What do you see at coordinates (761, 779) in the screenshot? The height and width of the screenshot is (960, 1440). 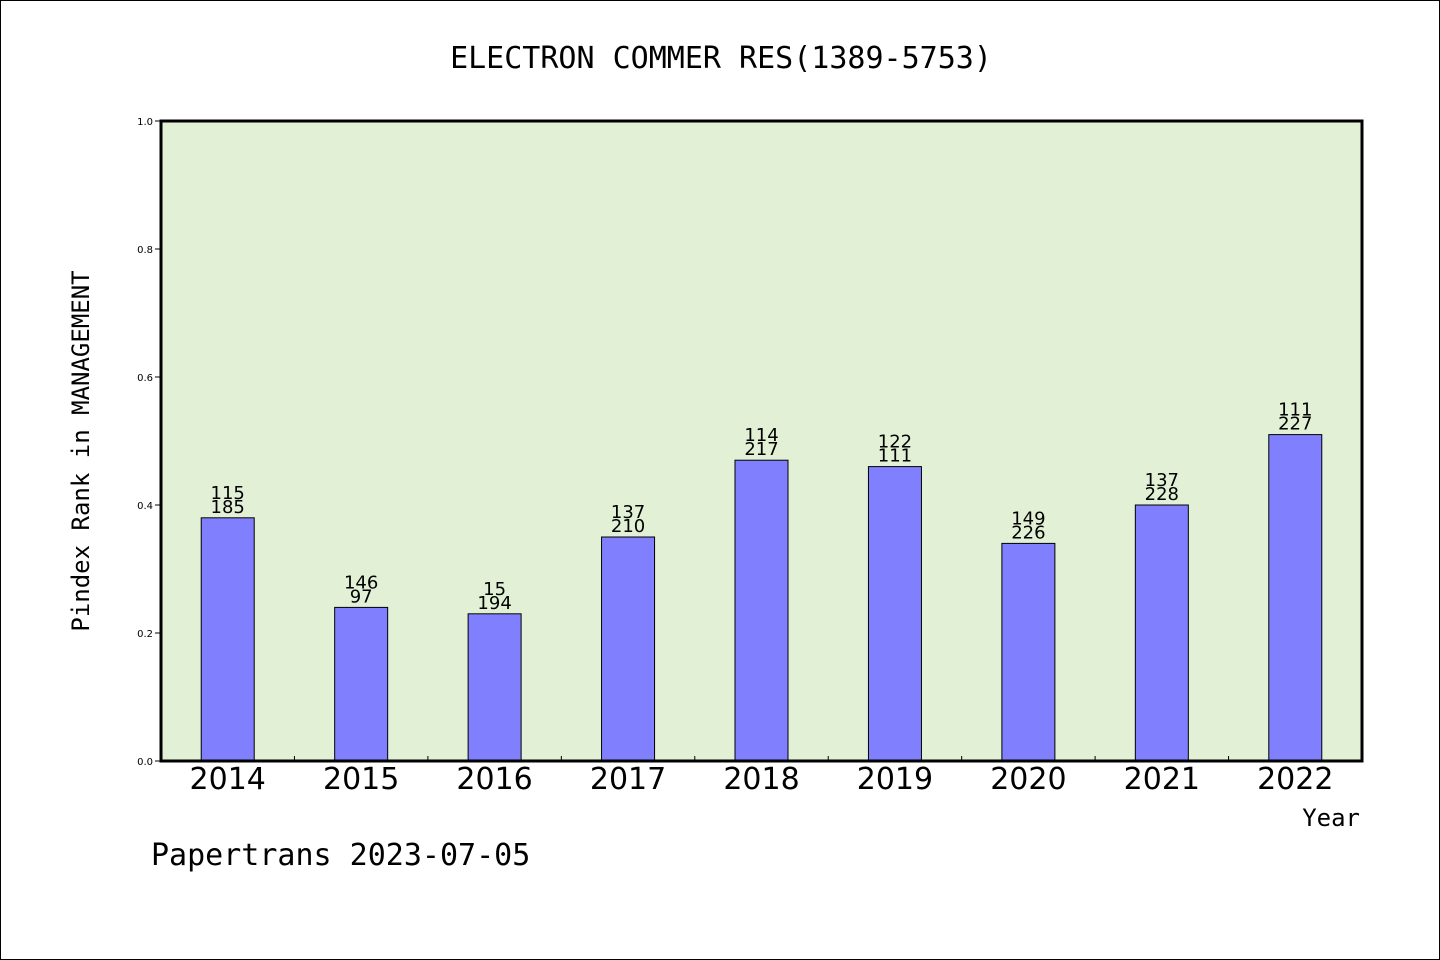 I see `x-tick-label: 2018` at bounding box center [761, 779].